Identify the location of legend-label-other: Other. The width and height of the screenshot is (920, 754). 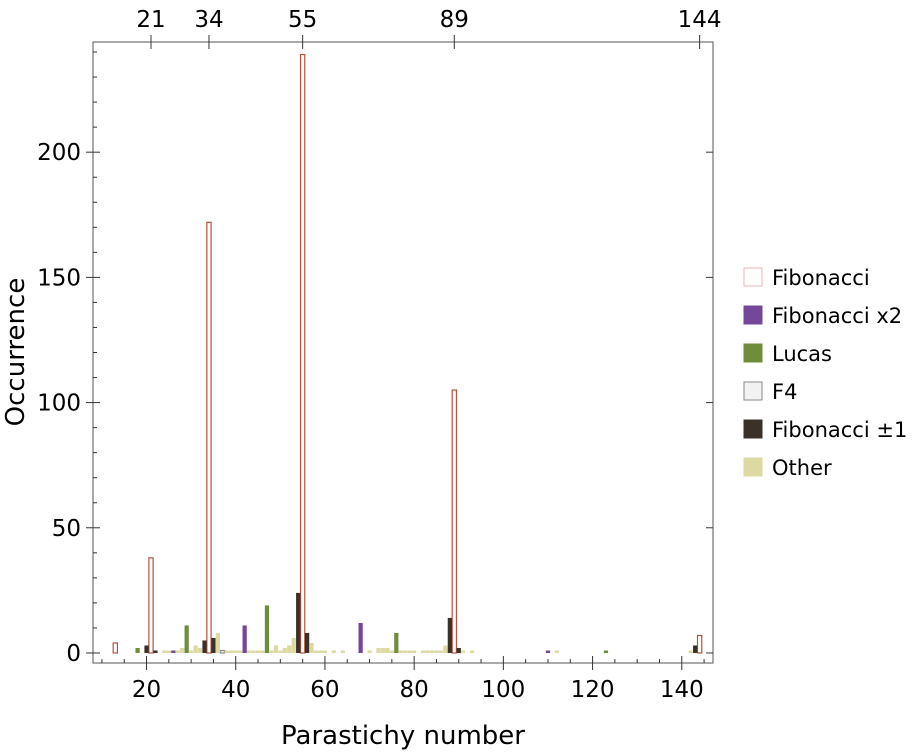
(802, 468).